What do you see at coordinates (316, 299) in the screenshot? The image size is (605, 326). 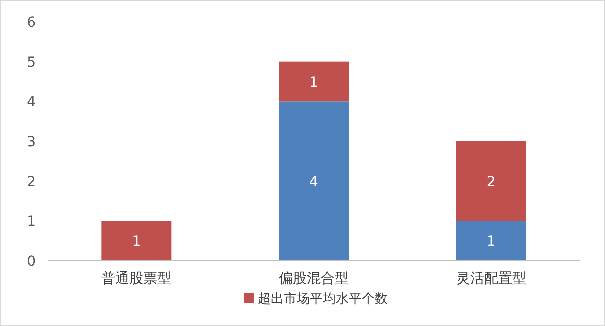 I see `legend: 超出市场平均水平个数` at bounding box center [316, 299].